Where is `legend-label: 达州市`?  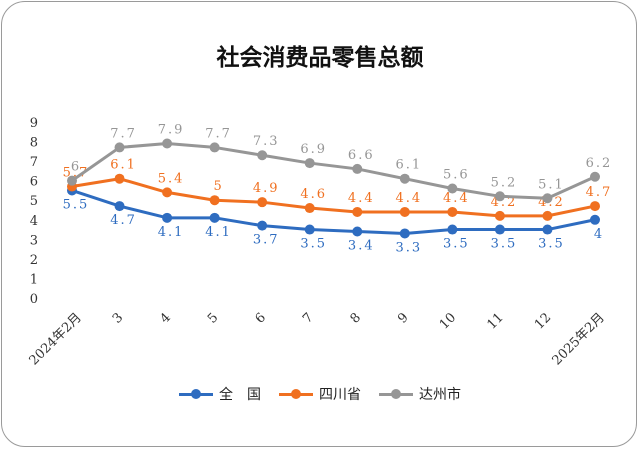
legend-label: 达州市 is located at coordinates (440, 395).